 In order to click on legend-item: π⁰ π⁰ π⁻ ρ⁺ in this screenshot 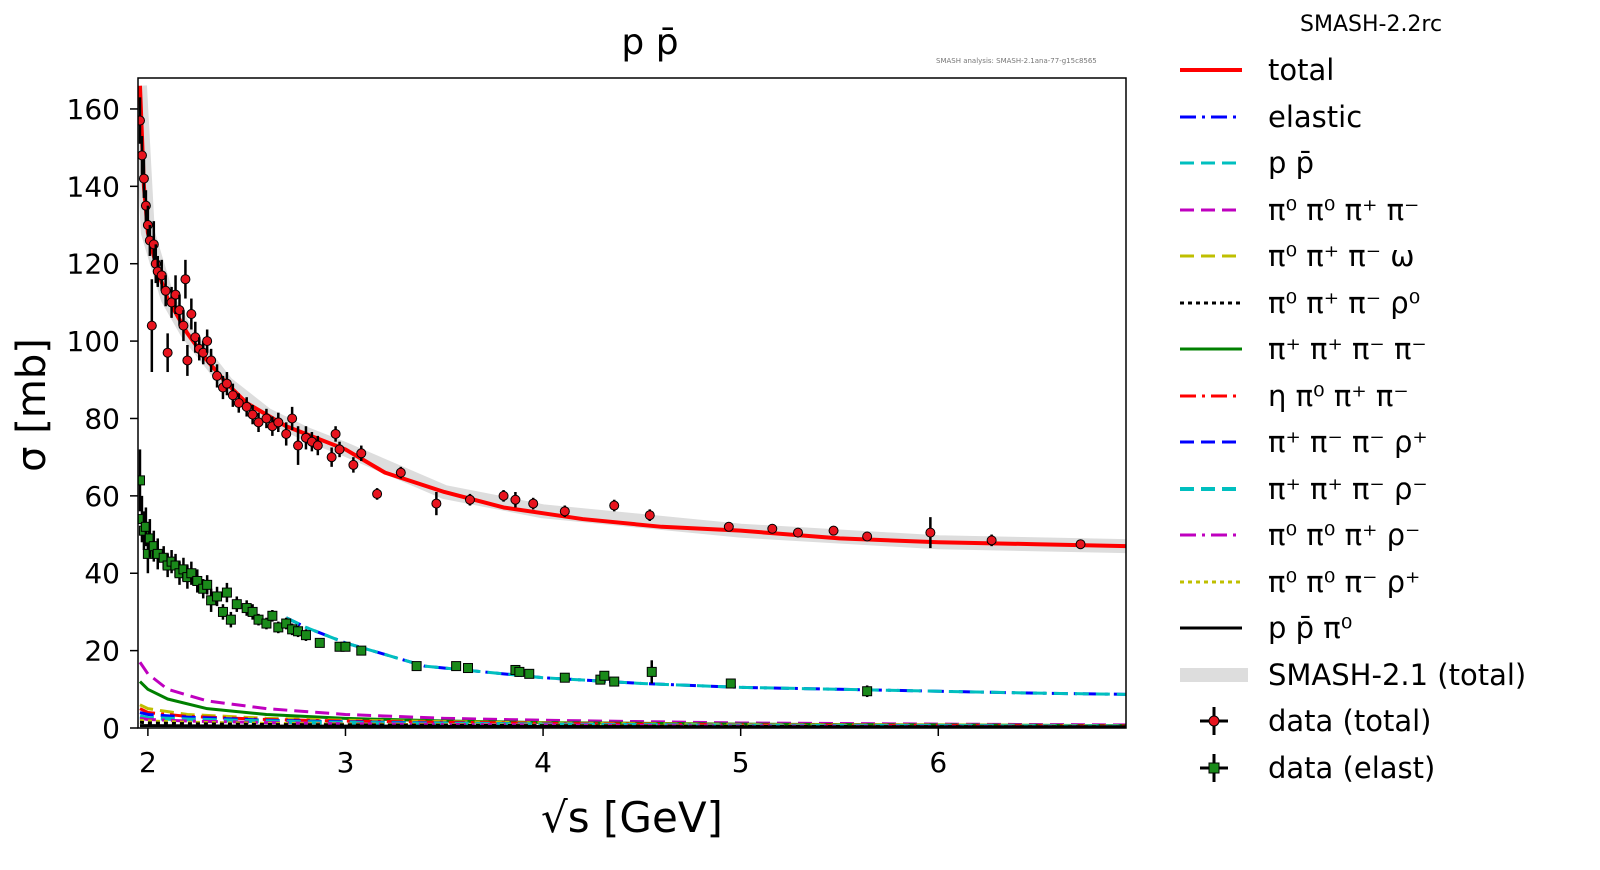, I will do `click(1385, 582)`.